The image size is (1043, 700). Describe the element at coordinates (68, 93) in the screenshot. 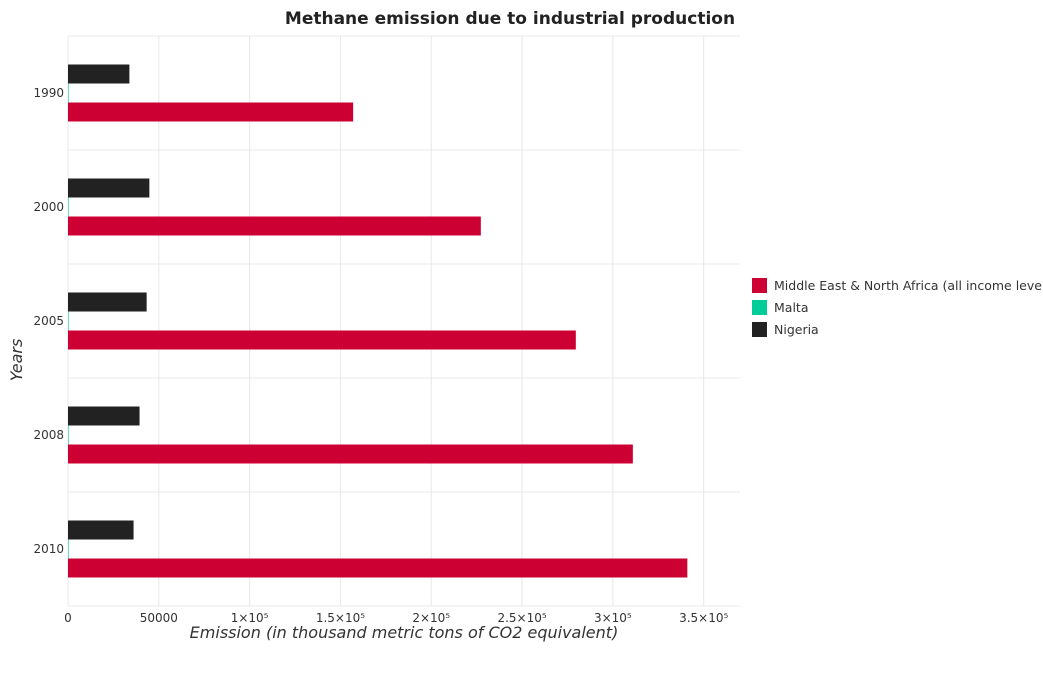

I see `bar-malta-1990` at that location.